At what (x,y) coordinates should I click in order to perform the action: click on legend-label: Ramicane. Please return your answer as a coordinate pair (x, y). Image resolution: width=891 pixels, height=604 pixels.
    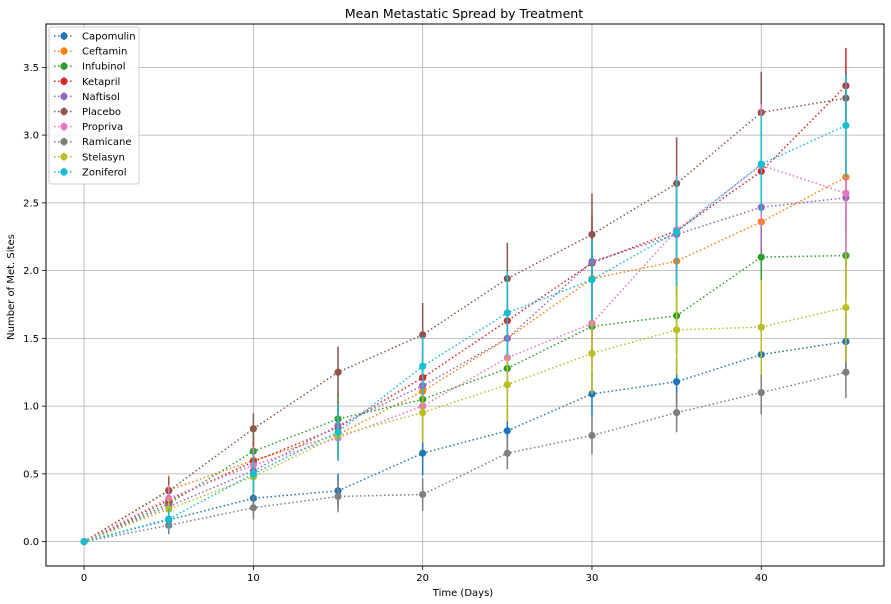
    Looking at the image, I should click on (107, 142).